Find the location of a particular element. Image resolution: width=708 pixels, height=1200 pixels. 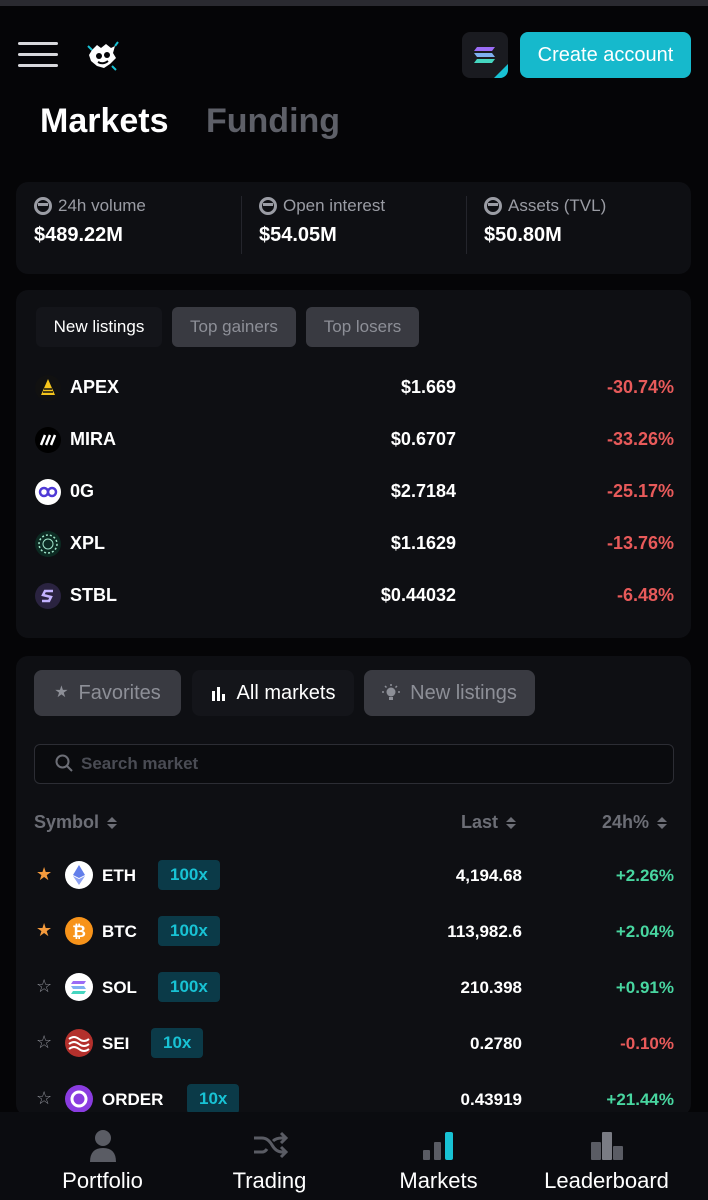

xpl-coin-icon is located at coordinates (48, 544).